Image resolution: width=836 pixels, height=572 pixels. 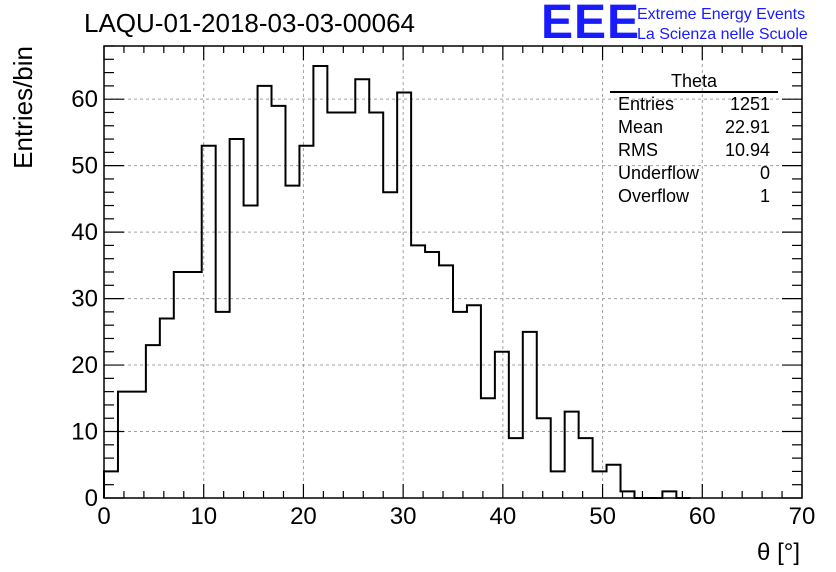 I want to click on x-tick-label: 10, so click(x=203, y=516).